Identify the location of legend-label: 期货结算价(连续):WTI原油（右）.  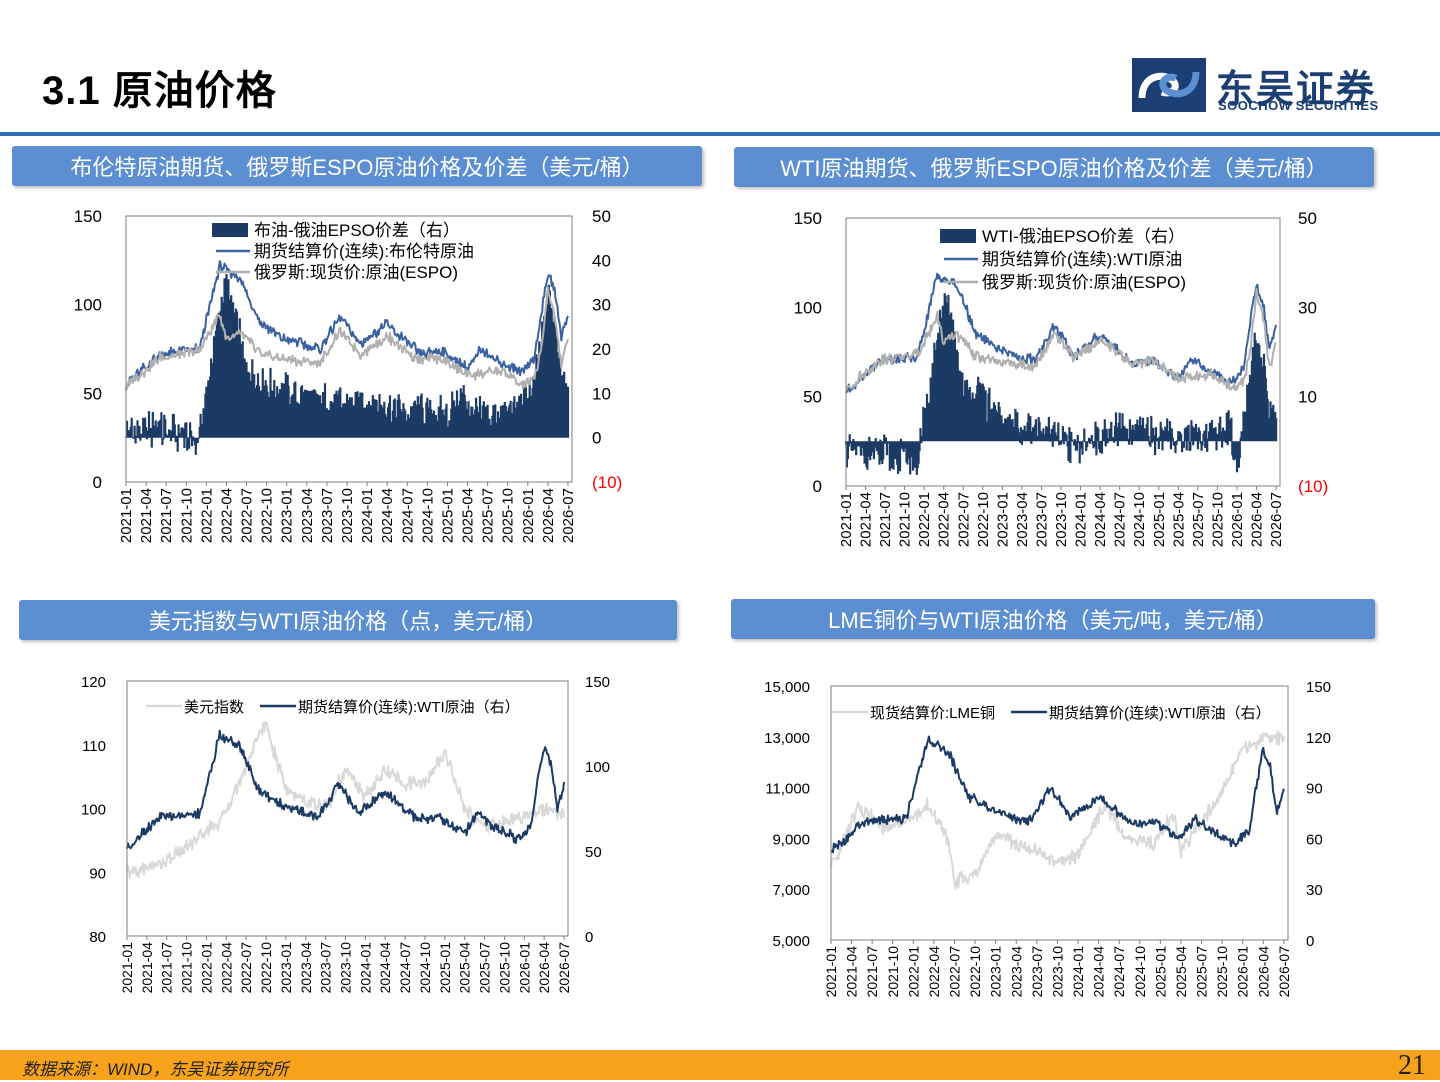
(409, 707).